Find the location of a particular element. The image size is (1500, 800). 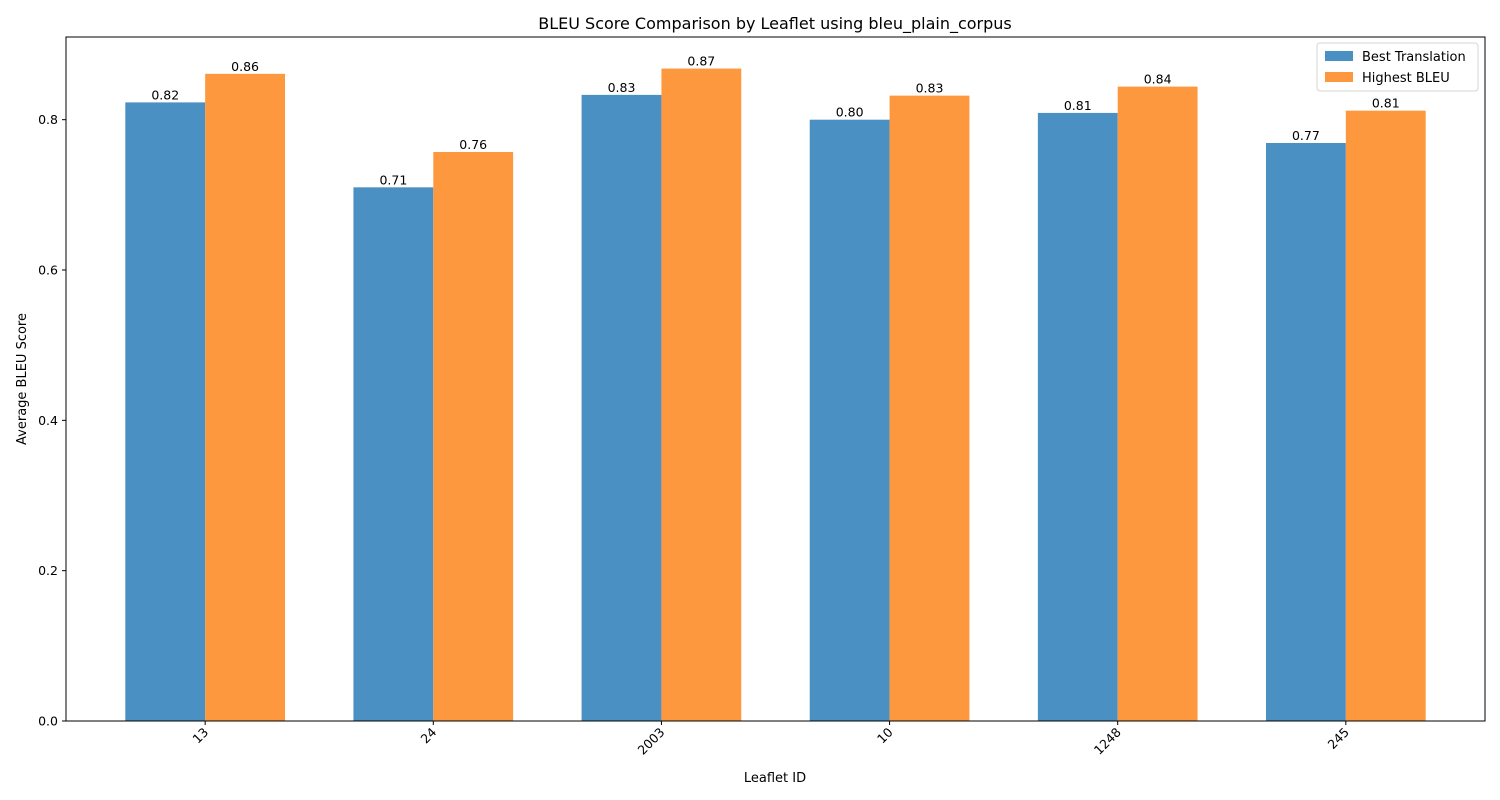

x-tick-label: 1248 is located at coordinates (1107, 740).